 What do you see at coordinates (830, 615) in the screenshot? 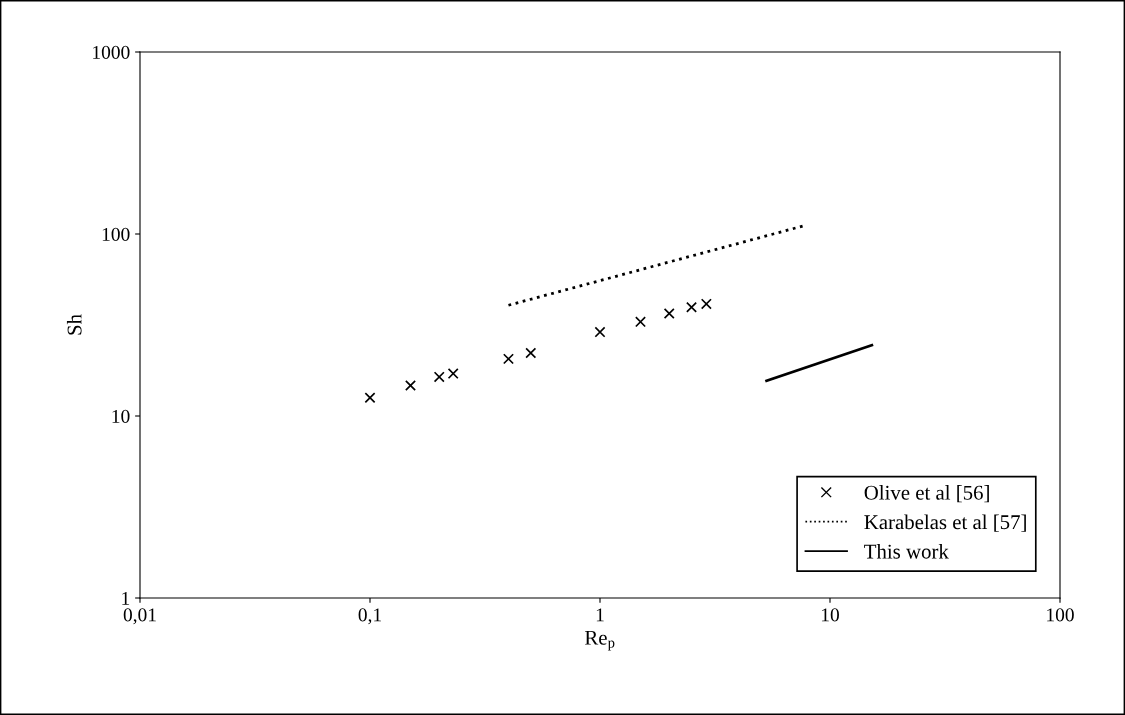
I see `x-tick-label: 10` at bounding box center [830, 615].